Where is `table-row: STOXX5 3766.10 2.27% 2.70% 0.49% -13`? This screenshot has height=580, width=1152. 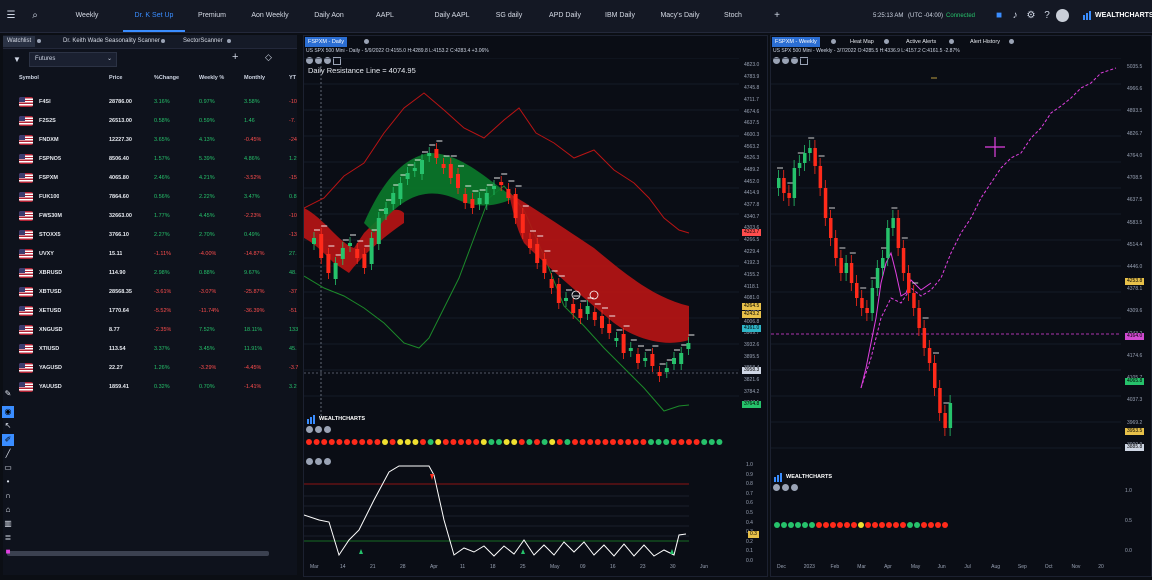
table-row: STOXX5 3766.10 2.27% 2.70% 0.49% -13 is located at coordinates (150, 235).